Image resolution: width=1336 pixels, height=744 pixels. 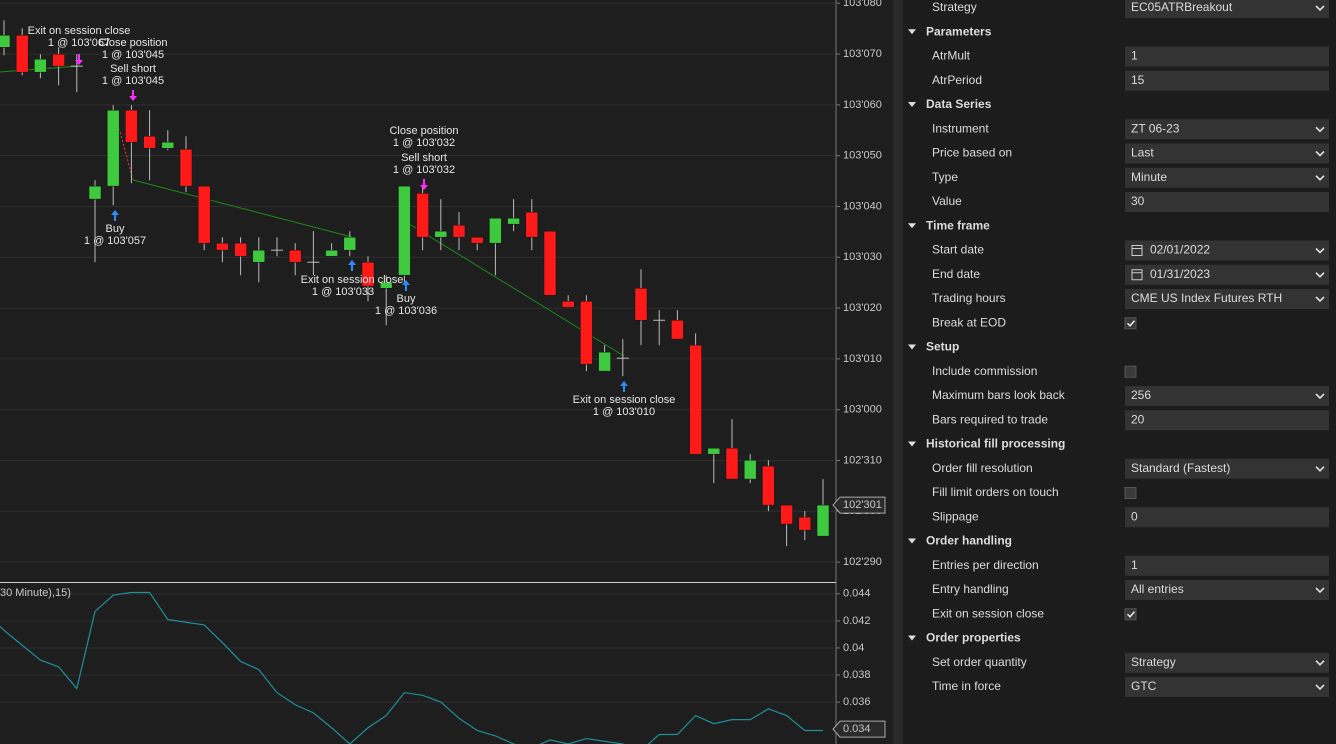 I want to click on property-label: Set order quantity, so click(x=979, y=662).